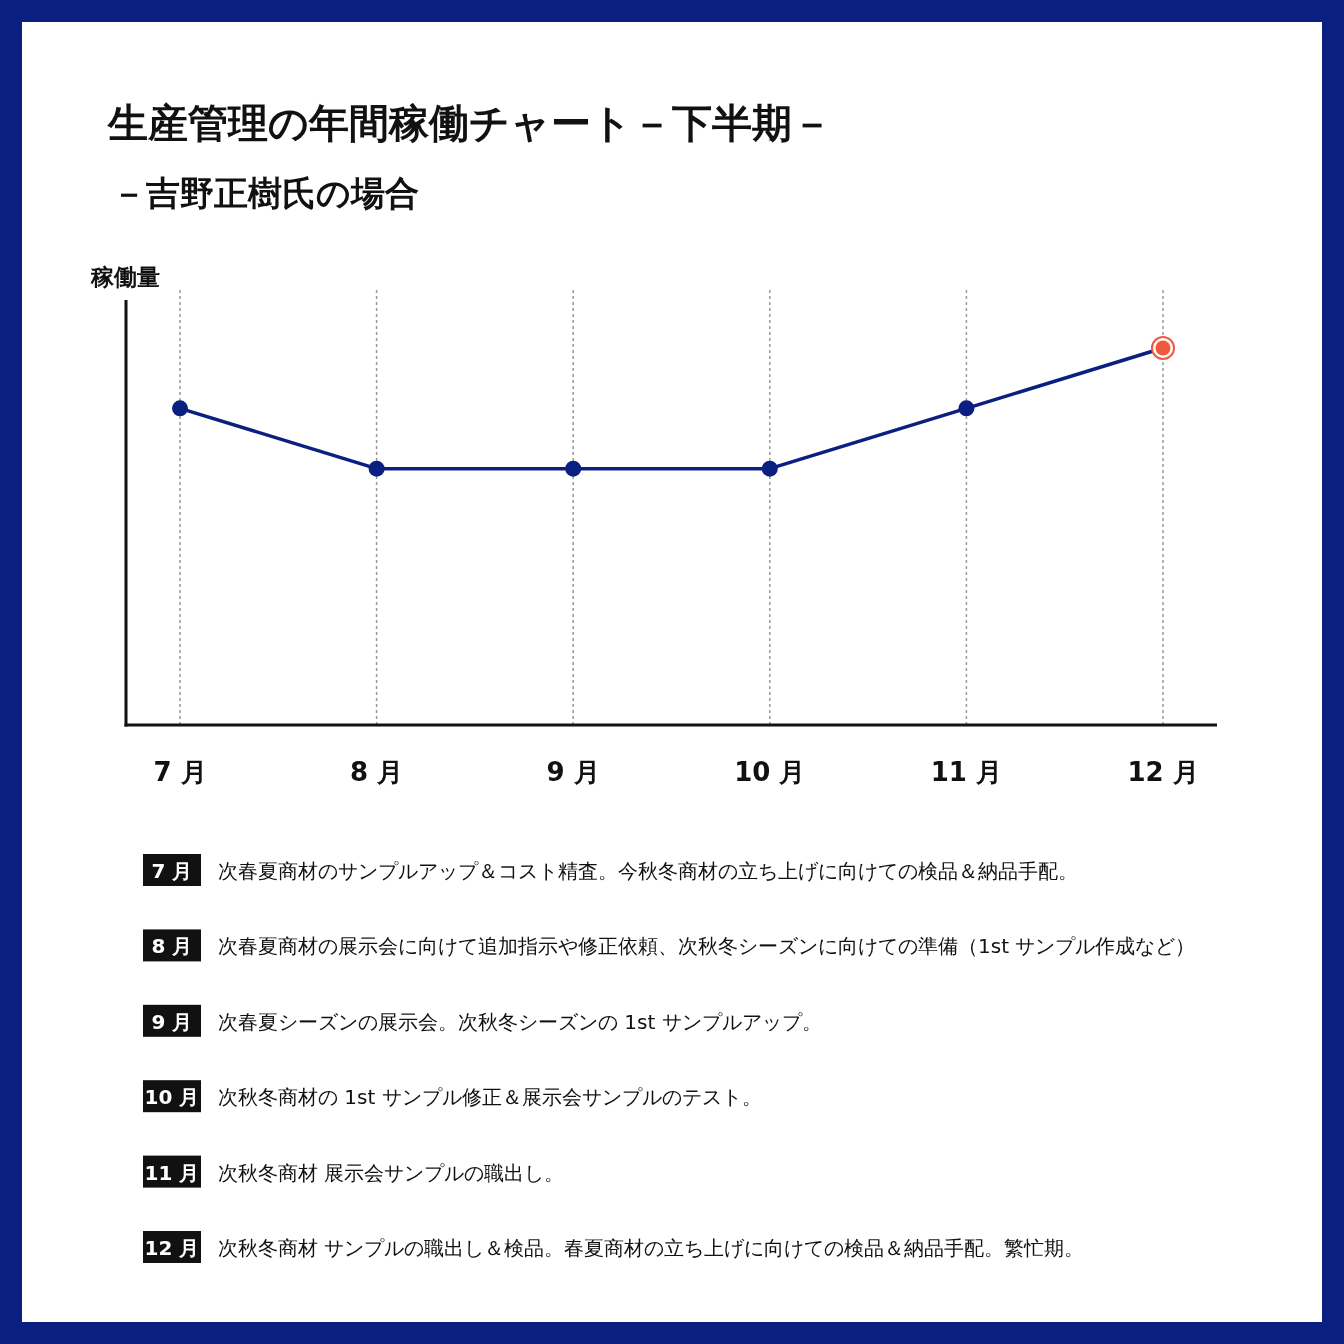 The width and height of the screenshot is (1344, 1344). Describe the element at coordinates (172, 1097) in the screenshot. I see `category-label: 10 月` at that location.